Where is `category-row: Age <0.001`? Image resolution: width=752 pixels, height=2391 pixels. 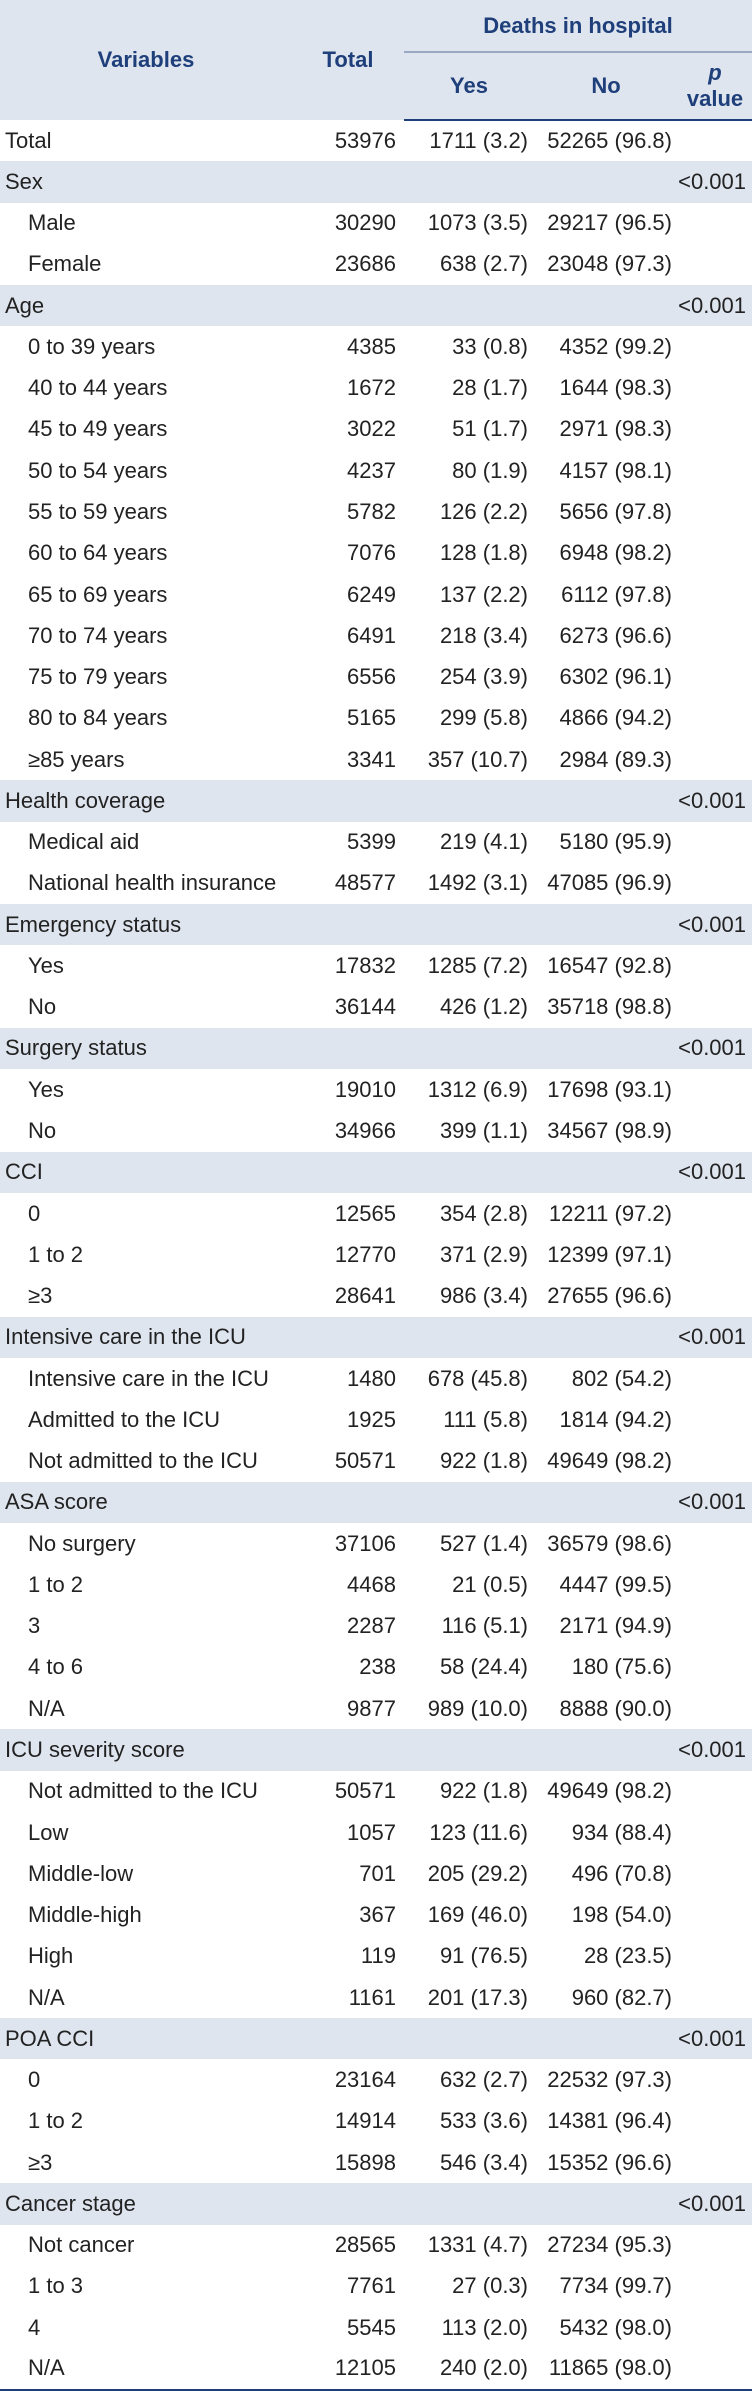 category-row: Age <0.001 is located at coordinates (376, 306).